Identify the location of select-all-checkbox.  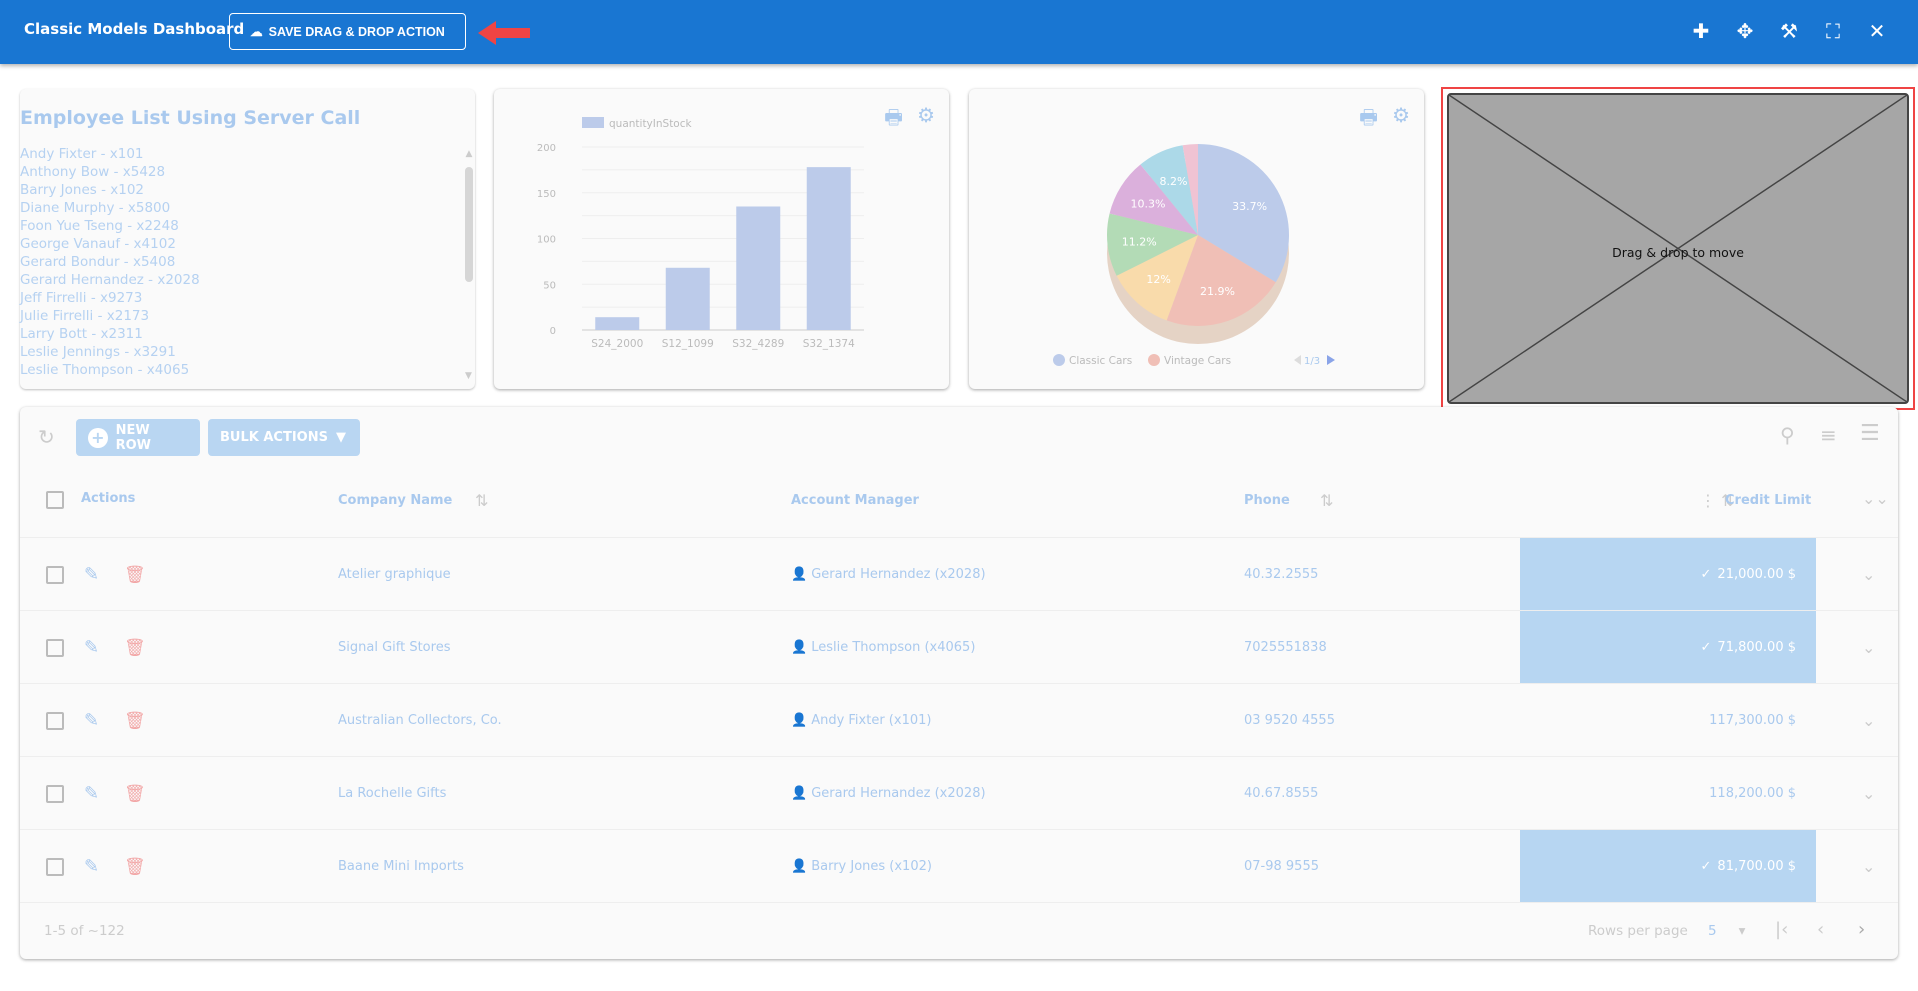
(55, 500).